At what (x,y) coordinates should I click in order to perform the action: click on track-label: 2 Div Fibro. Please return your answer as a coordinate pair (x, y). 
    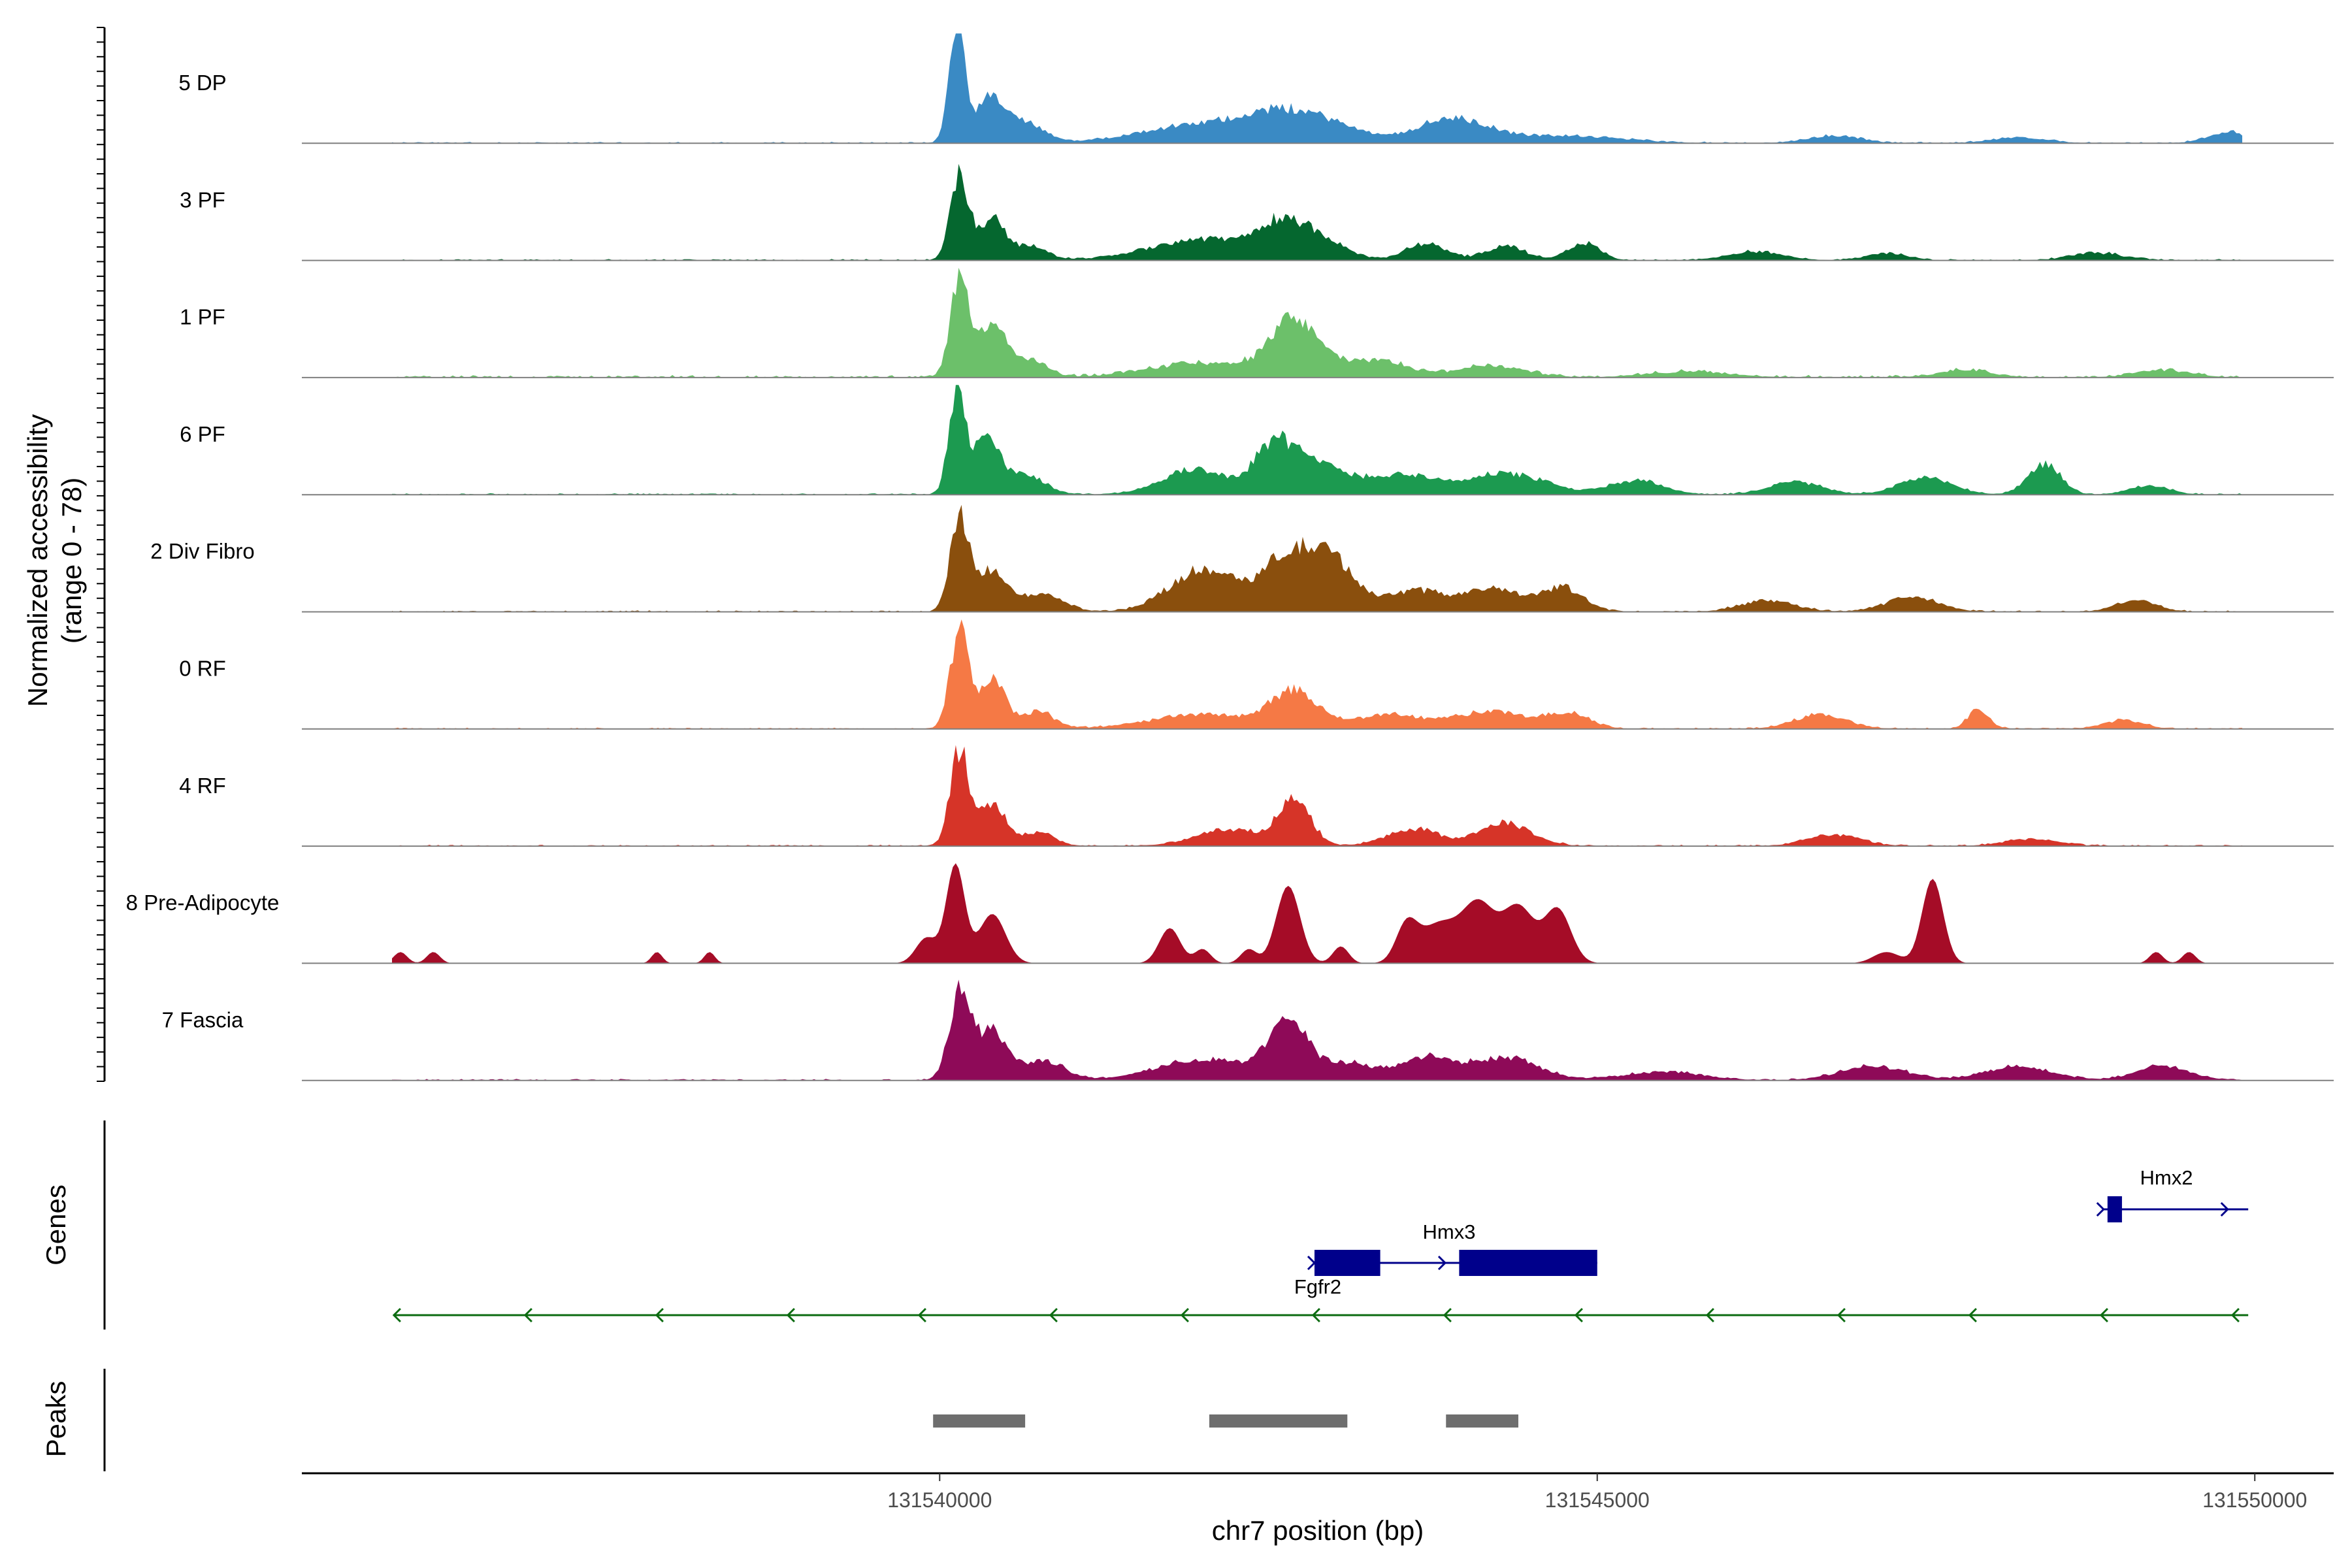
    Looking at the image, I should click on (202, 551).